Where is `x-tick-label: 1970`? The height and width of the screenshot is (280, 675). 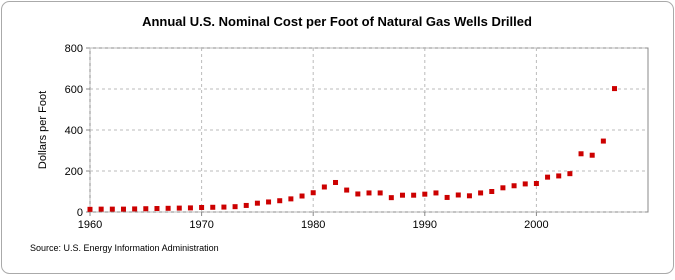
x-tick-label: 1970 is located at coordinates (201, 225).